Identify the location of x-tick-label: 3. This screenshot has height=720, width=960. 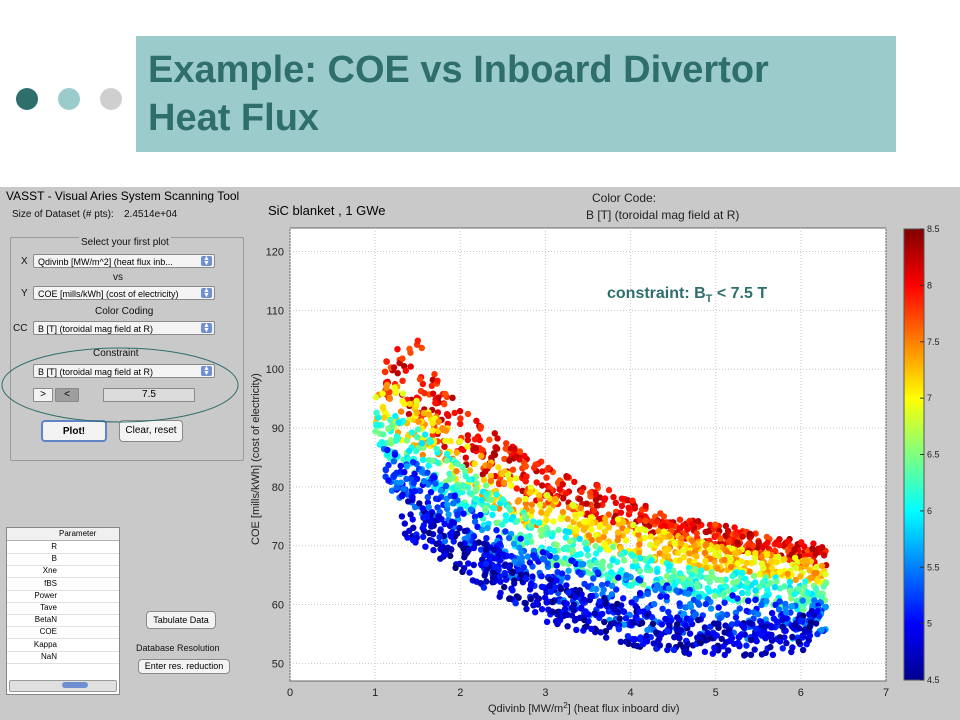
(545, 693).